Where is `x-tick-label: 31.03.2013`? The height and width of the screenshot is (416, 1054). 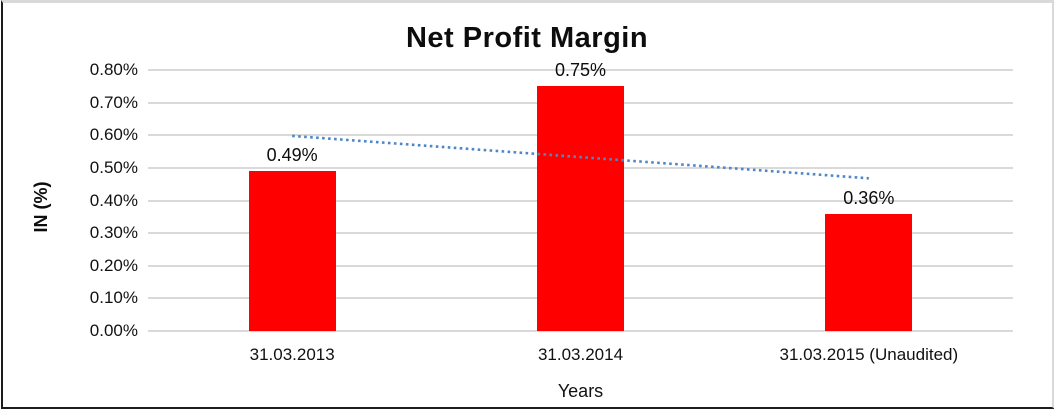 x-tick-label: 31.03.2013 is located at coordinates (292, 354).